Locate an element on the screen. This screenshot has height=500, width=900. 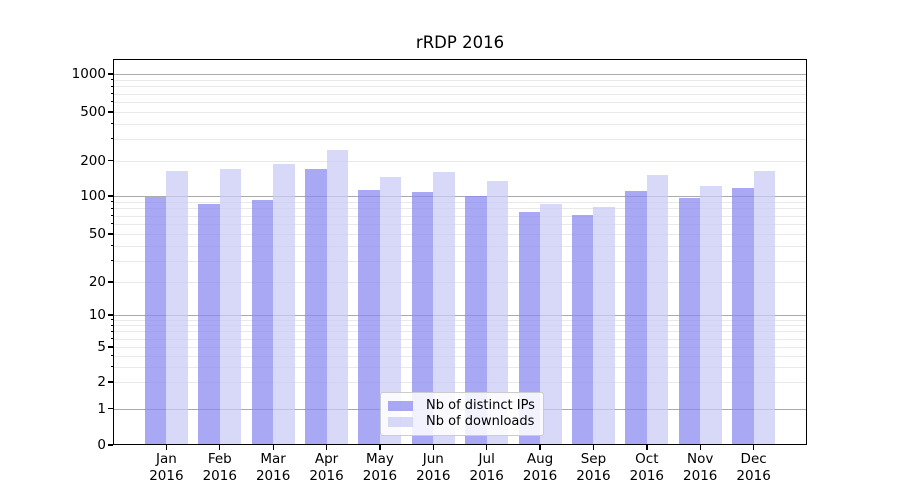
x-tick-label: Jan 2016 is located at coordinates (166, 468).